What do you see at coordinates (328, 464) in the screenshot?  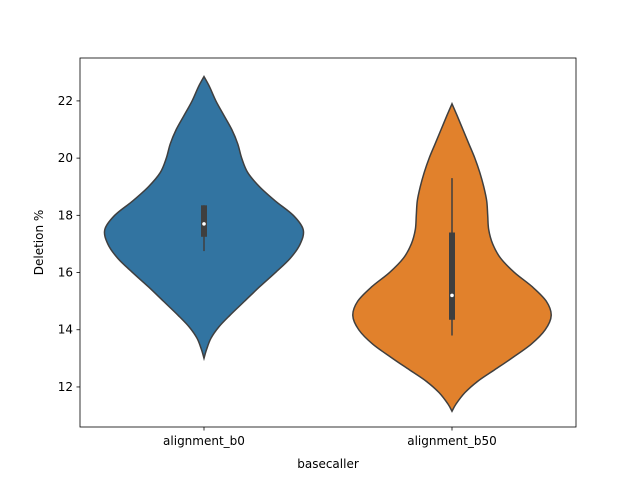 I see `x-axis-label: basecaller` at bounding box center [328, 464].